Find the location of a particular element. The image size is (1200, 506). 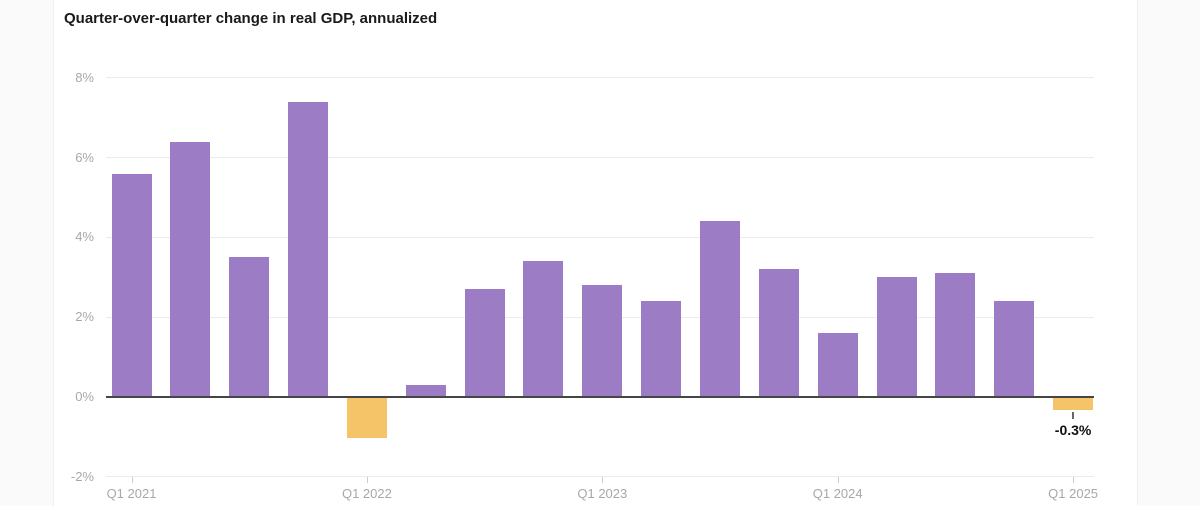

y-axis-label: 2% is located at coordinates (84, 317).